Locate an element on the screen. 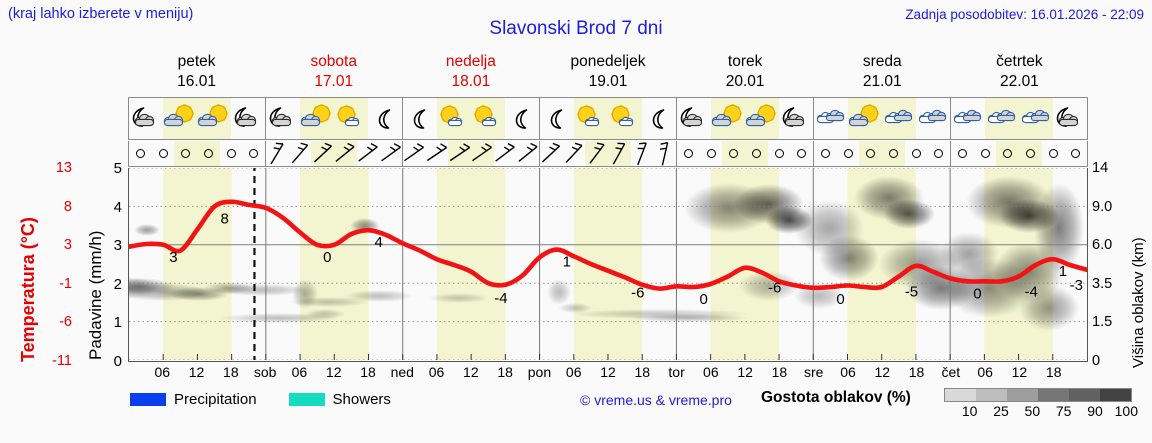  tick-label: 5 is located at coordinates (117, 168).